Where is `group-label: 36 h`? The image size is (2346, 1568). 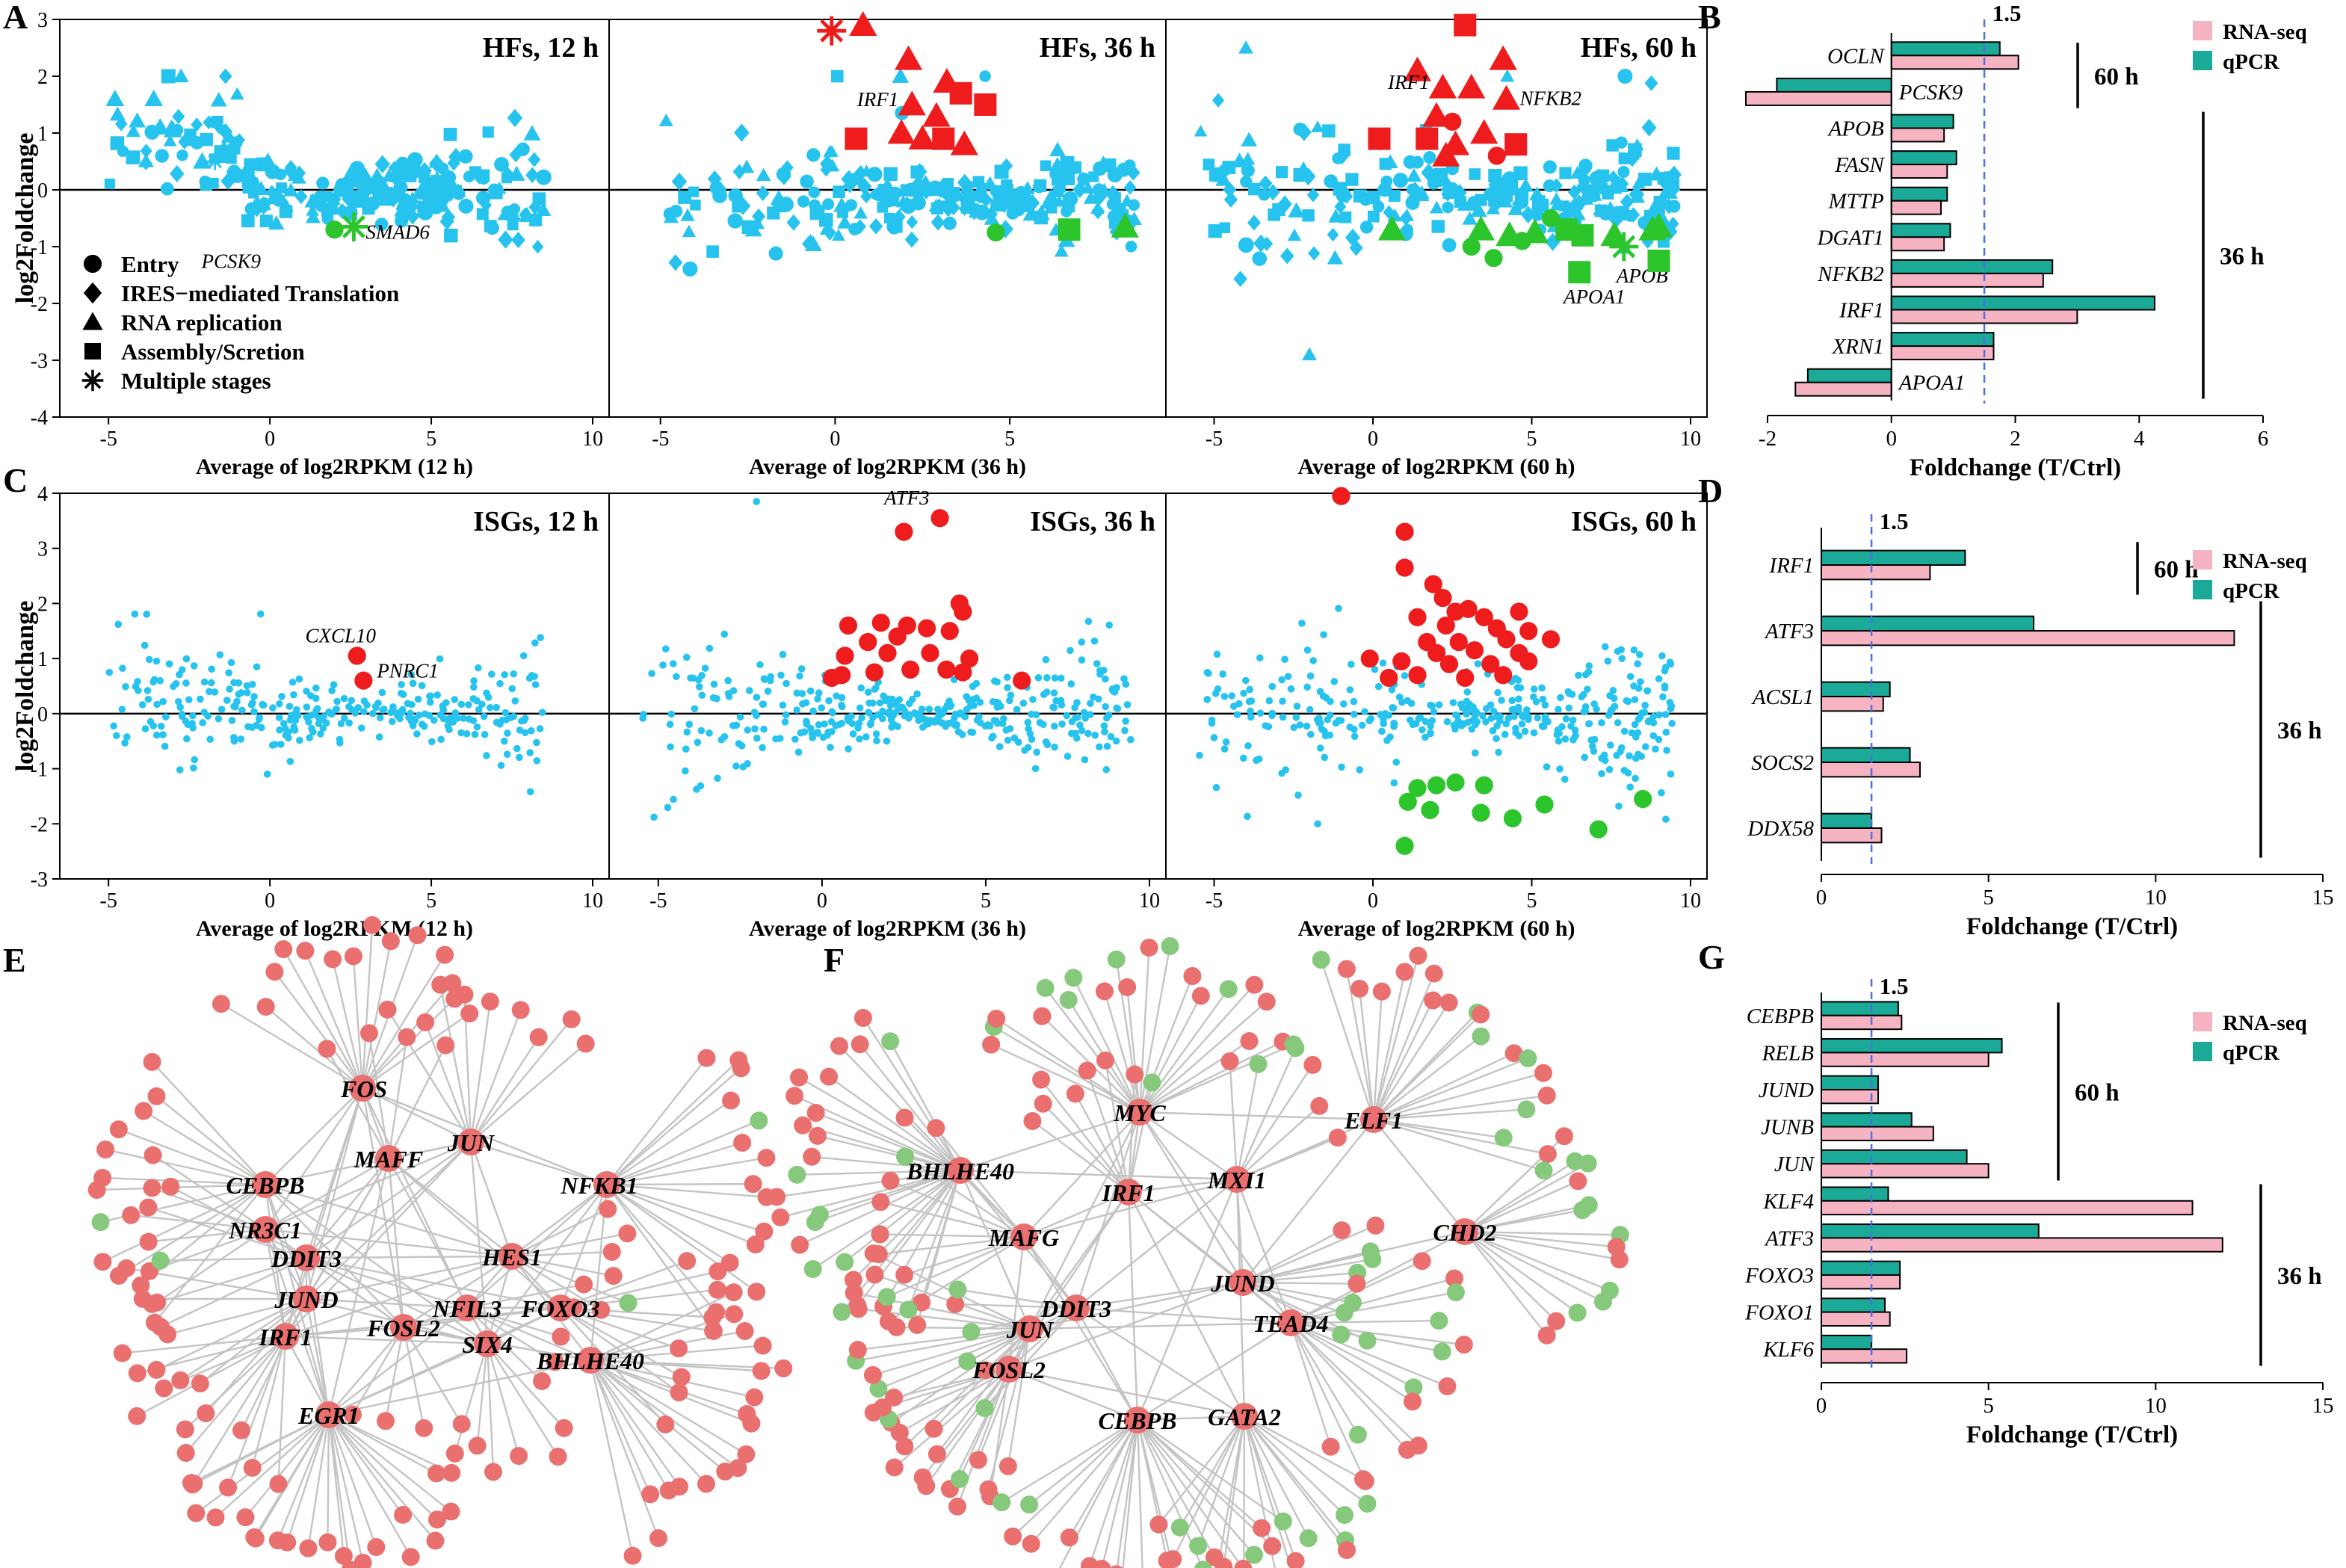
group-label: 36 h is located at coordinates (2299, 730).